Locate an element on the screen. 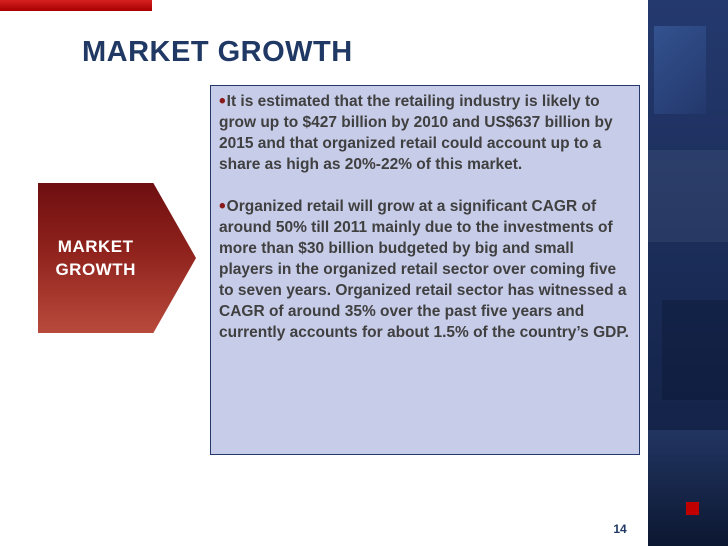 The height and width of the screenshot is (546, 728). arrow-label: MARKET GROWTH is located at coordinates (95, 258).